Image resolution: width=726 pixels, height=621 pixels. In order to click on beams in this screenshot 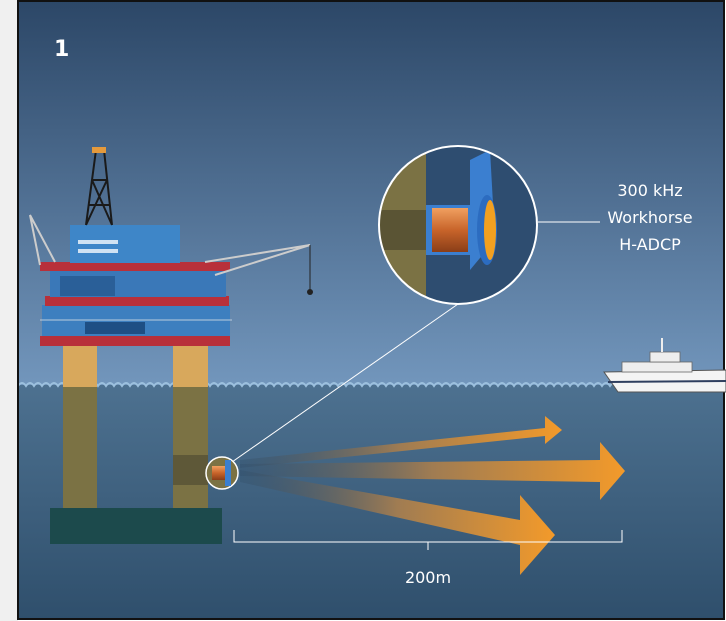, I will do `click(432, 495)`.